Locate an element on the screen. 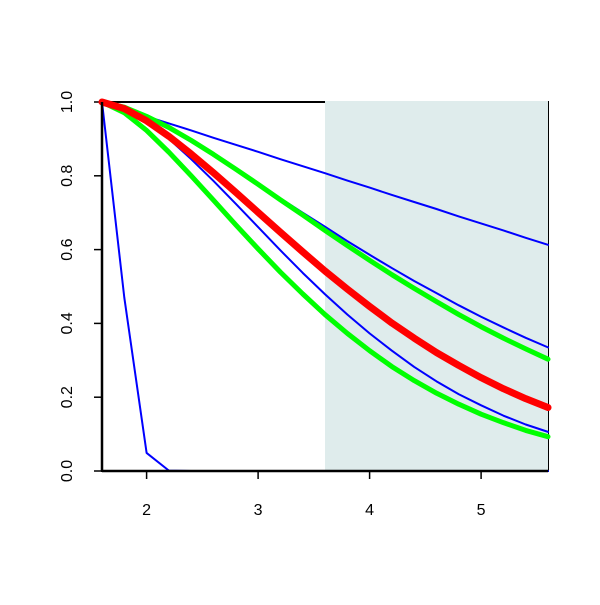  y-tick-label: 0.4 is located at coordinates (67, 323).